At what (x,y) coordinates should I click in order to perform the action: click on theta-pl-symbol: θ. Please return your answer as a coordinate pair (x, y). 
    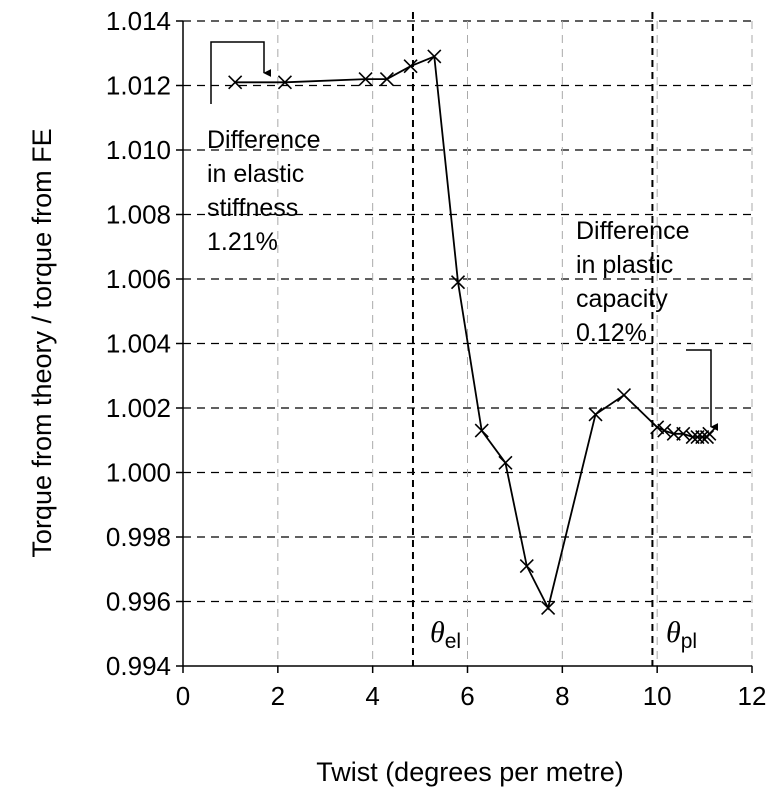
    Looking at the image, I should click on (673, 632).